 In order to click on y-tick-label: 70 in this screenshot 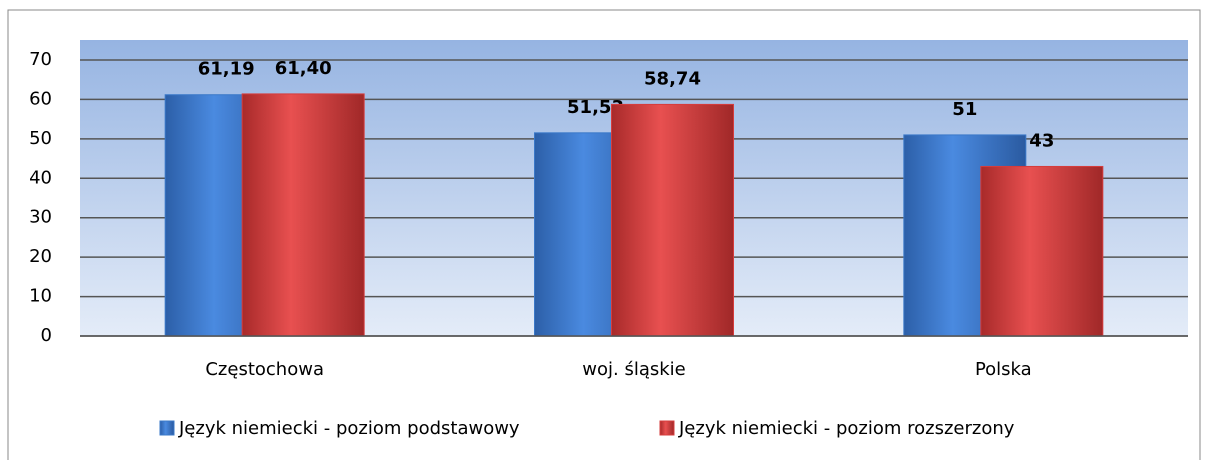, I will do `click(40, 59)`.